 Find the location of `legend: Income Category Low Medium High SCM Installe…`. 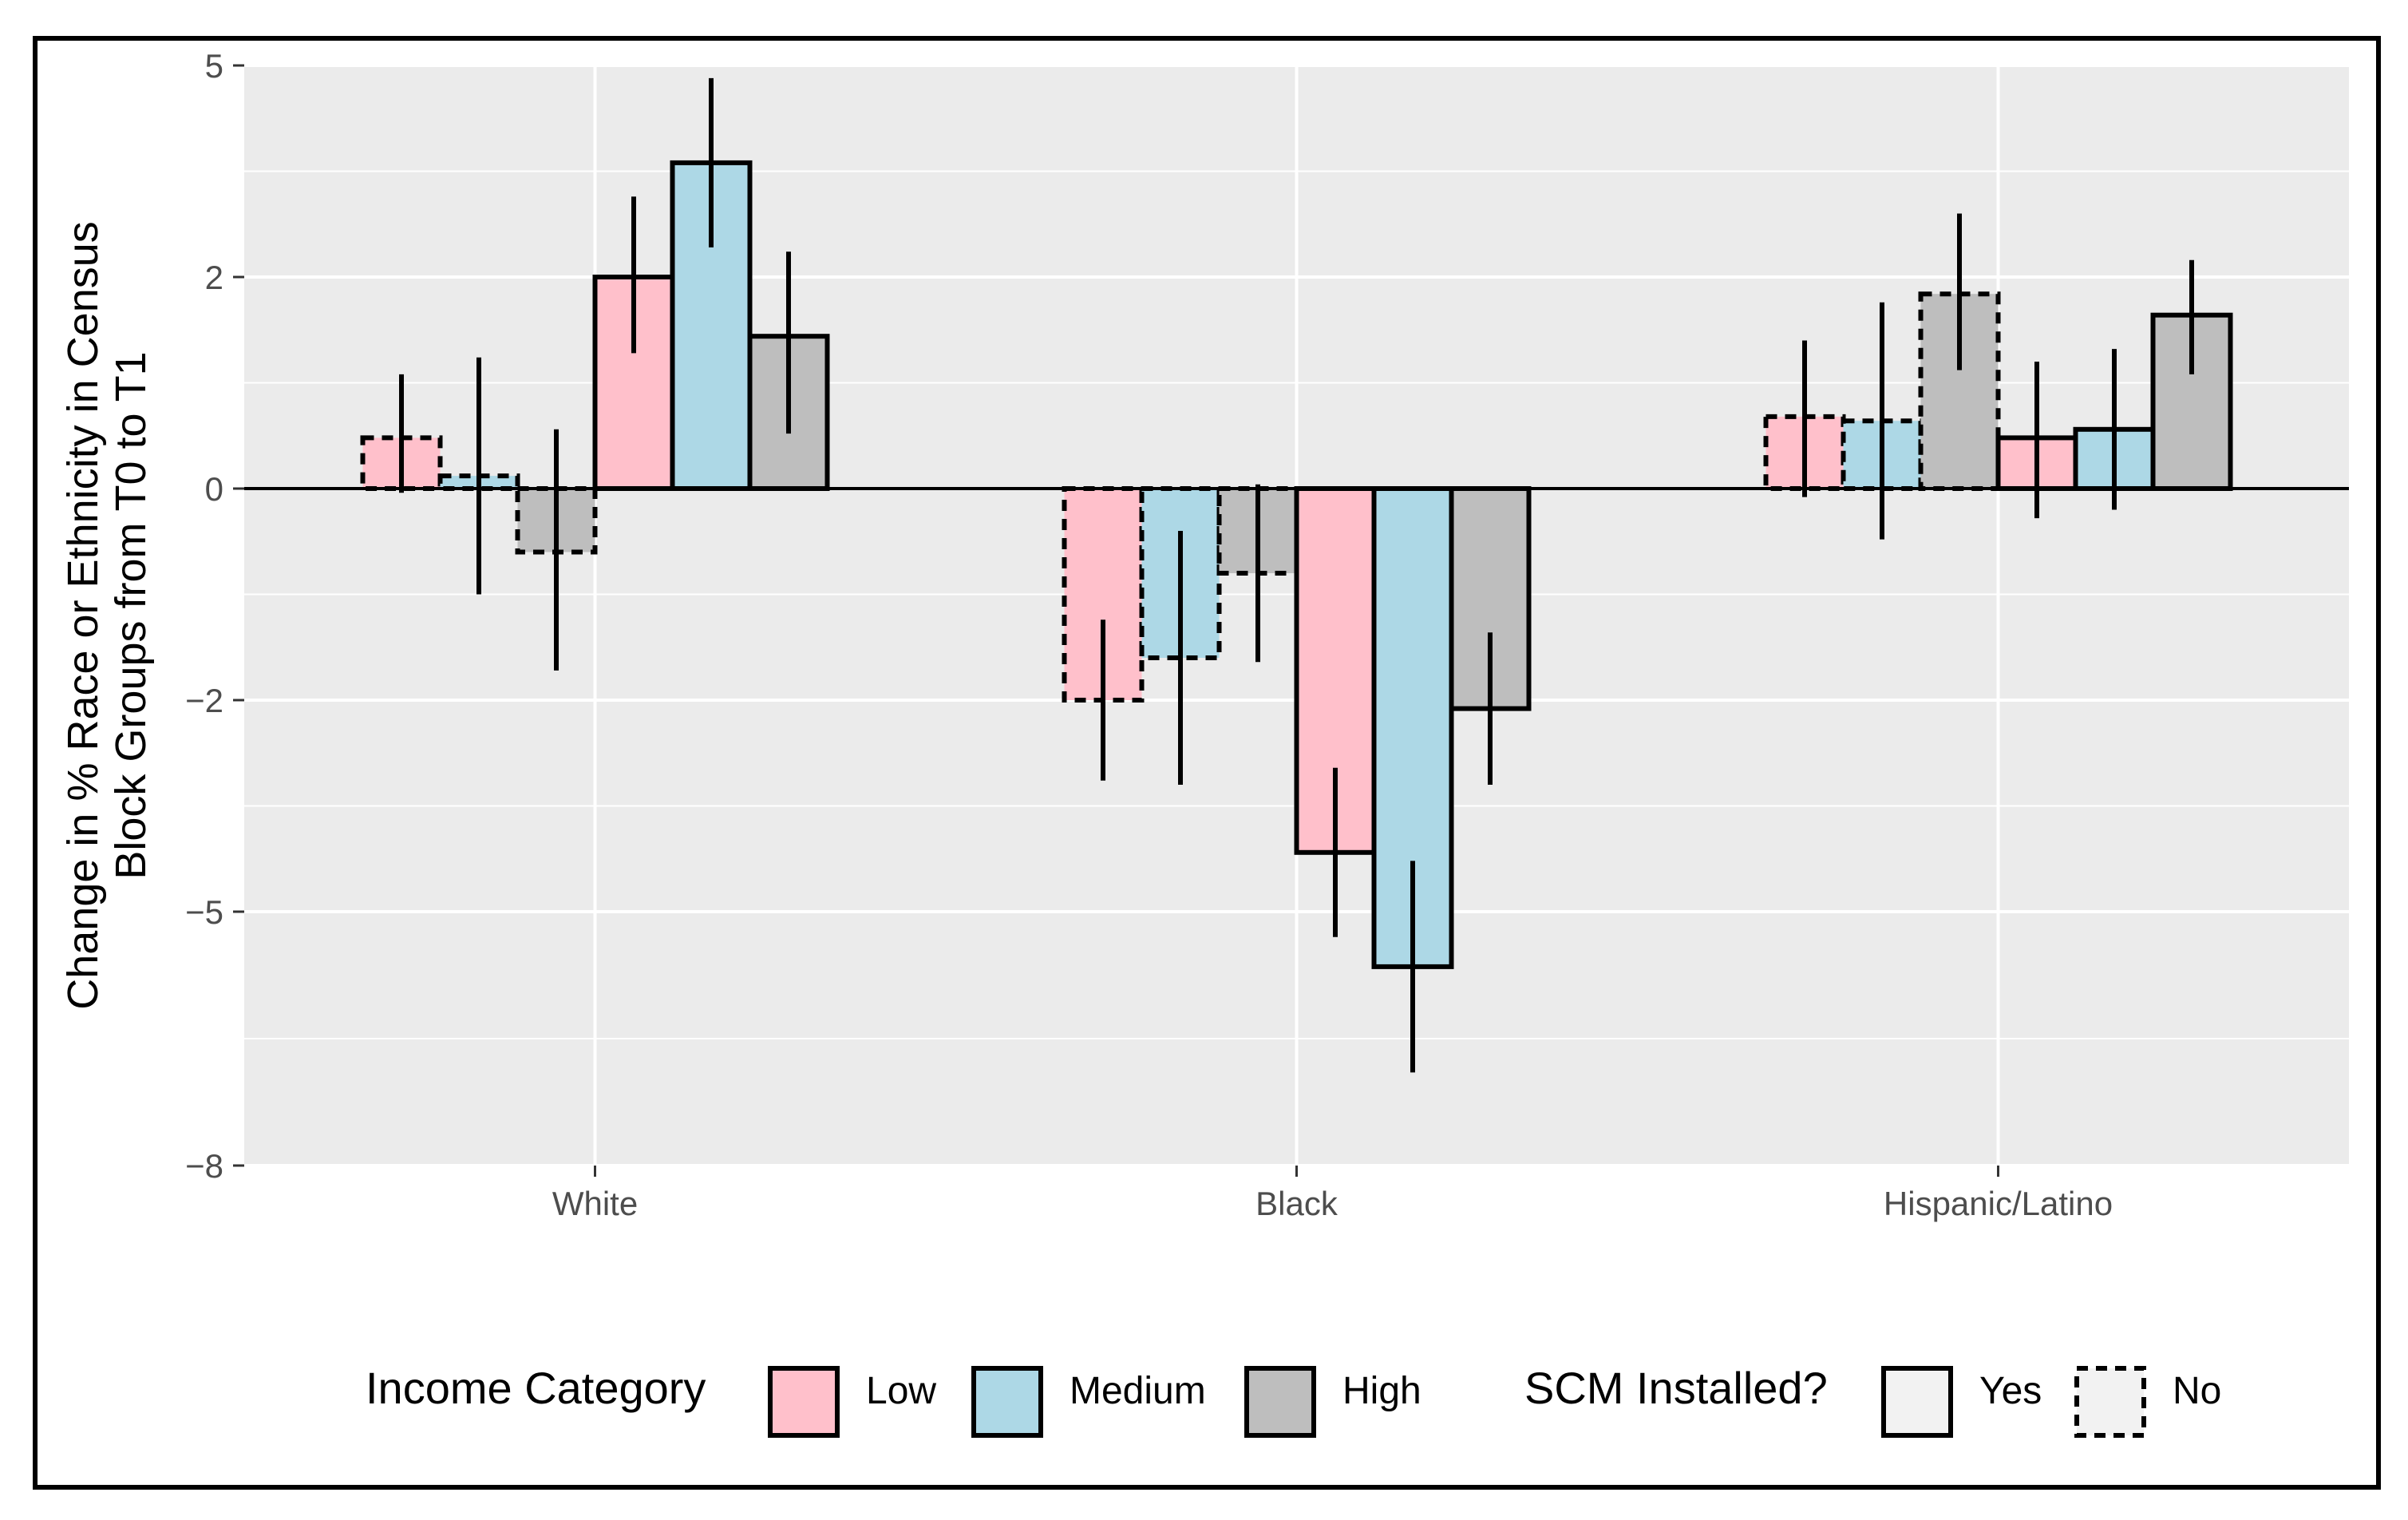

legend: Income Category Low Medium High SCM Installe… is located at coordinates (1293, 1400).